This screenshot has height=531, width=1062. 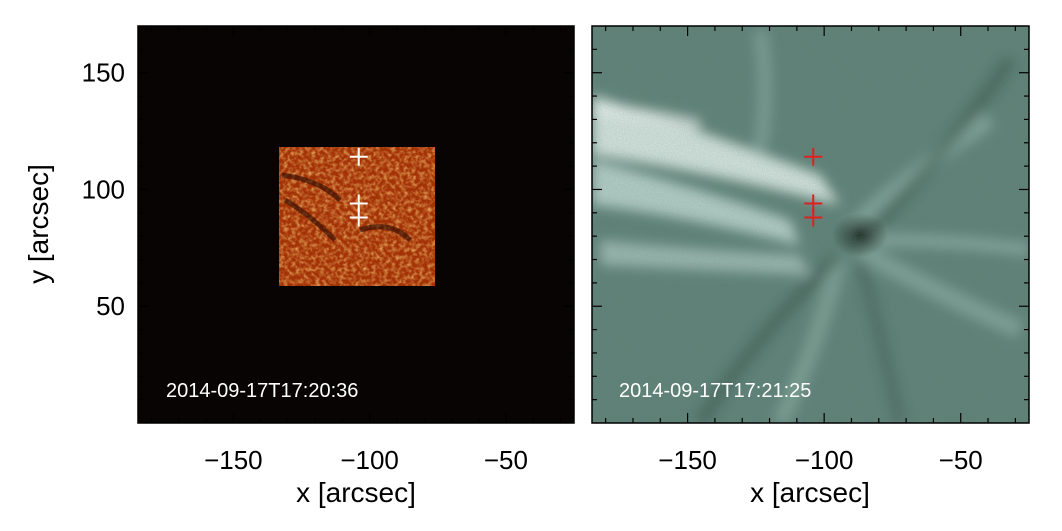 What do you see at coordinates (346, 207) in the screenshot?
I see `inset-dark-lanes` at bounding box center [346, 207].